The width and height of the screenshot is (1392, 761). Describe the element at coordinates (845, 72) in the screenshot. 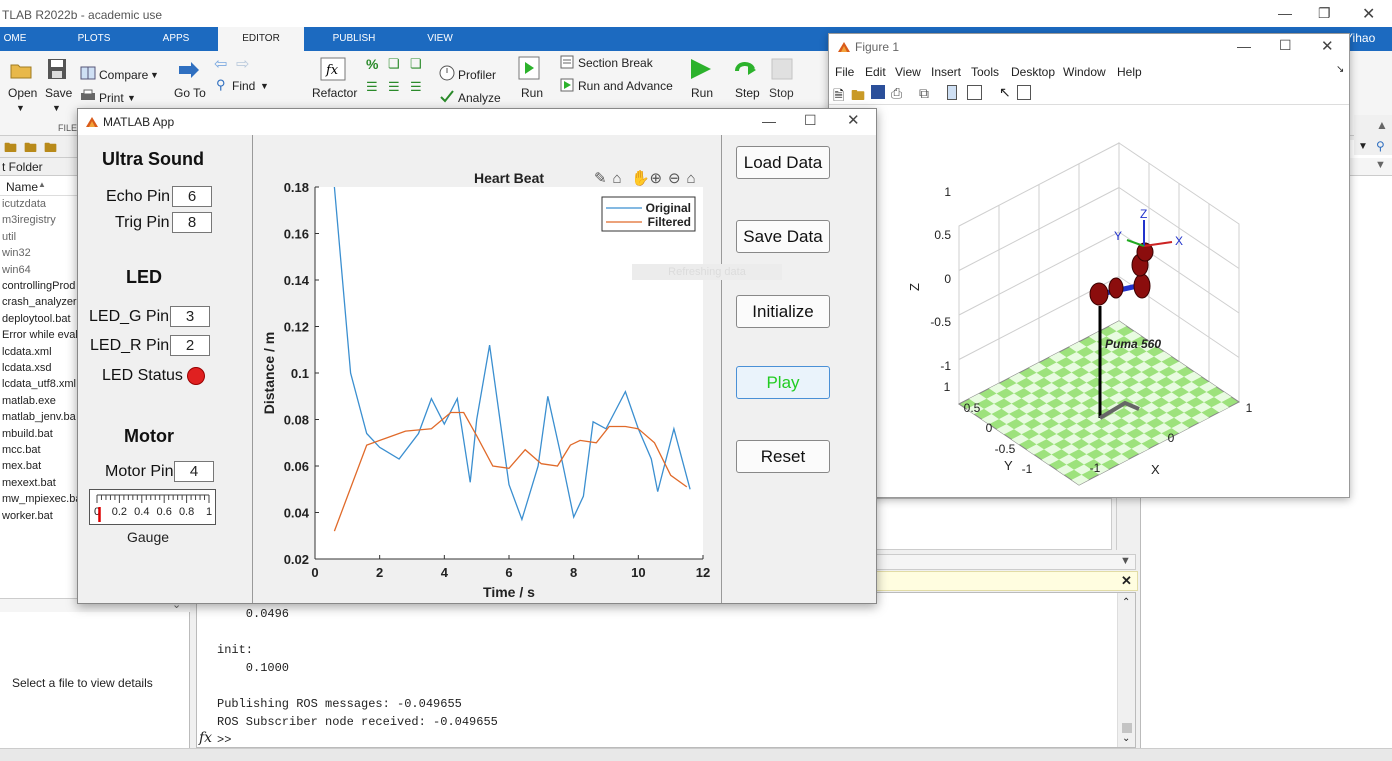

I see `figure-menu-file: File` at that location.